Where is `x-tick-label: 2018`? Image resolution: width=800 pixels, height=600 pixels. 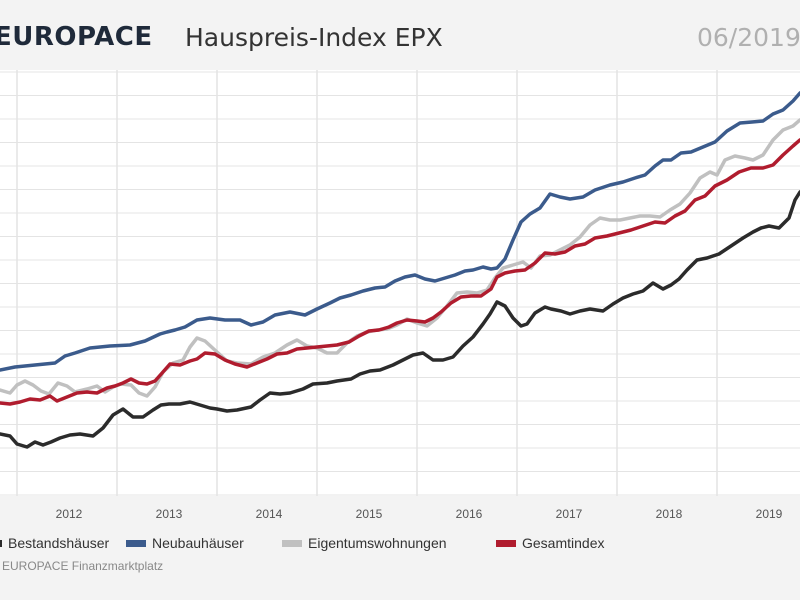 x-tick-label: 2018 is located at coordinates (669, 514).